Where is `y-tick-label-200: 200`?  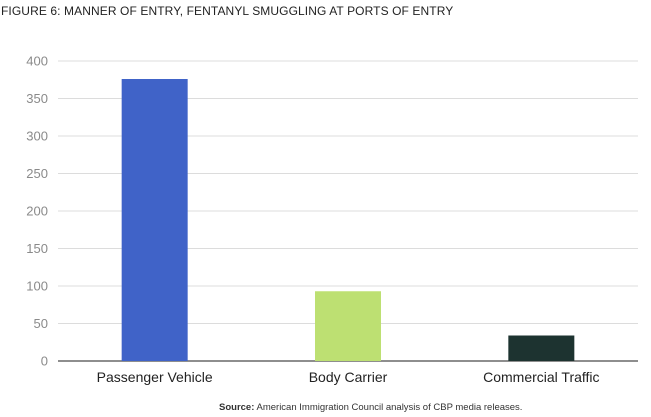
y-tick-label-200: 200 is located at coordinates (37, 211).